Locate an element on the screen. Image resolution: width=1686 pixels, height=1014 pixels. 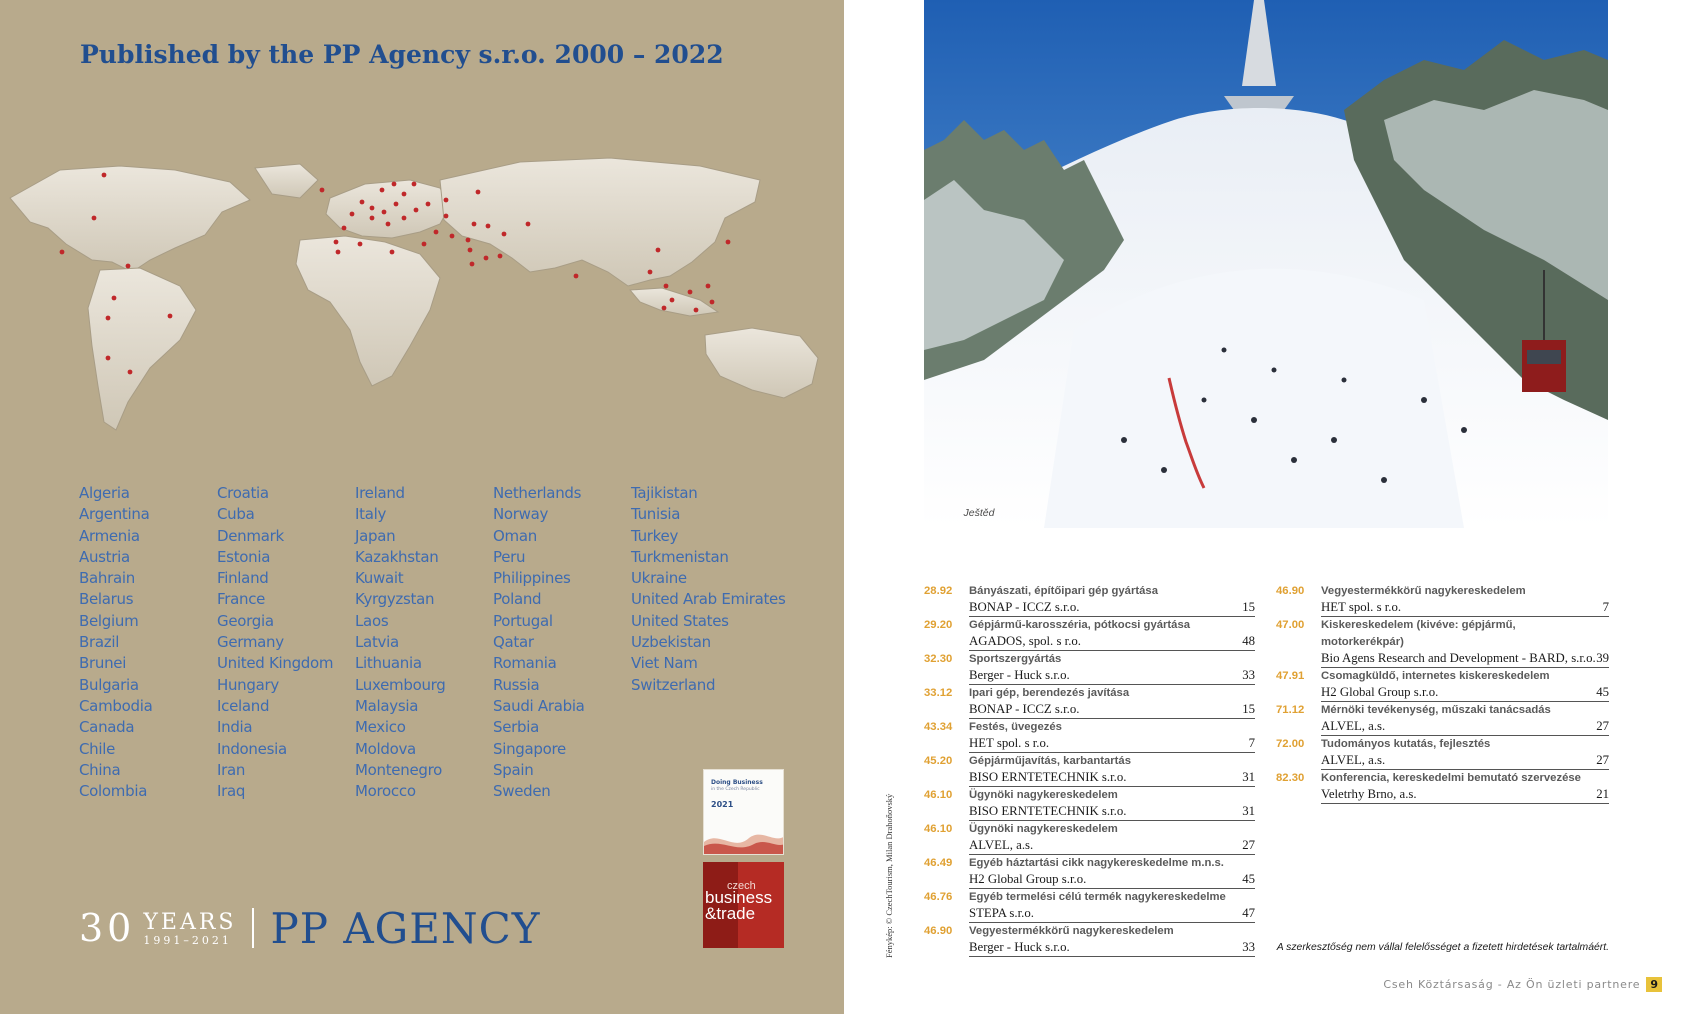
country-name: Denmark is located at coordinates (250, 535).